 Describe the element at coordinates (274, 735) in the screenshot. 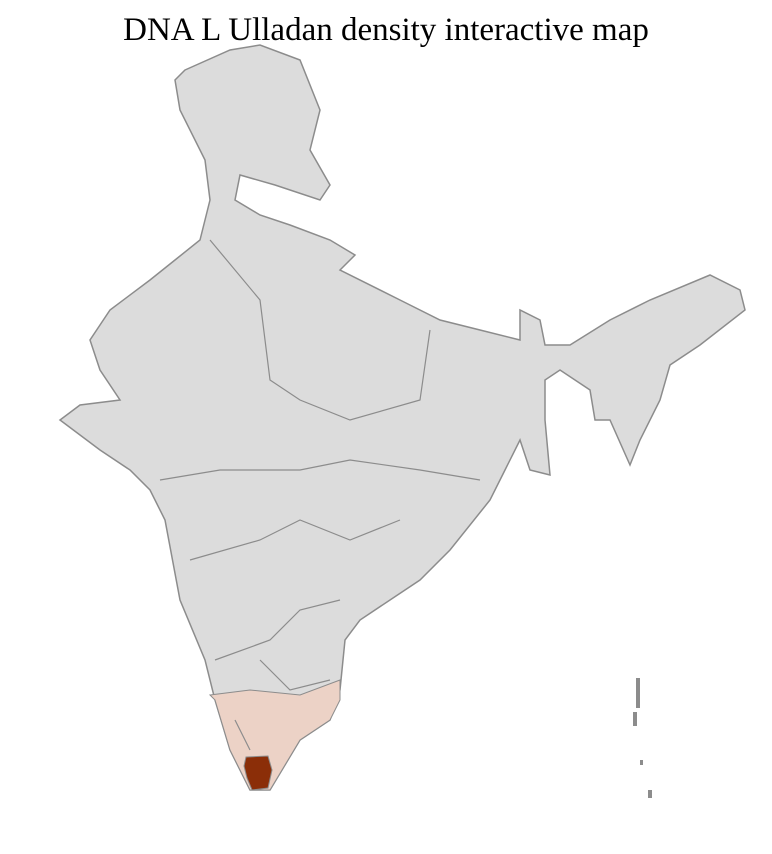

I see `low-density-region` at that location.